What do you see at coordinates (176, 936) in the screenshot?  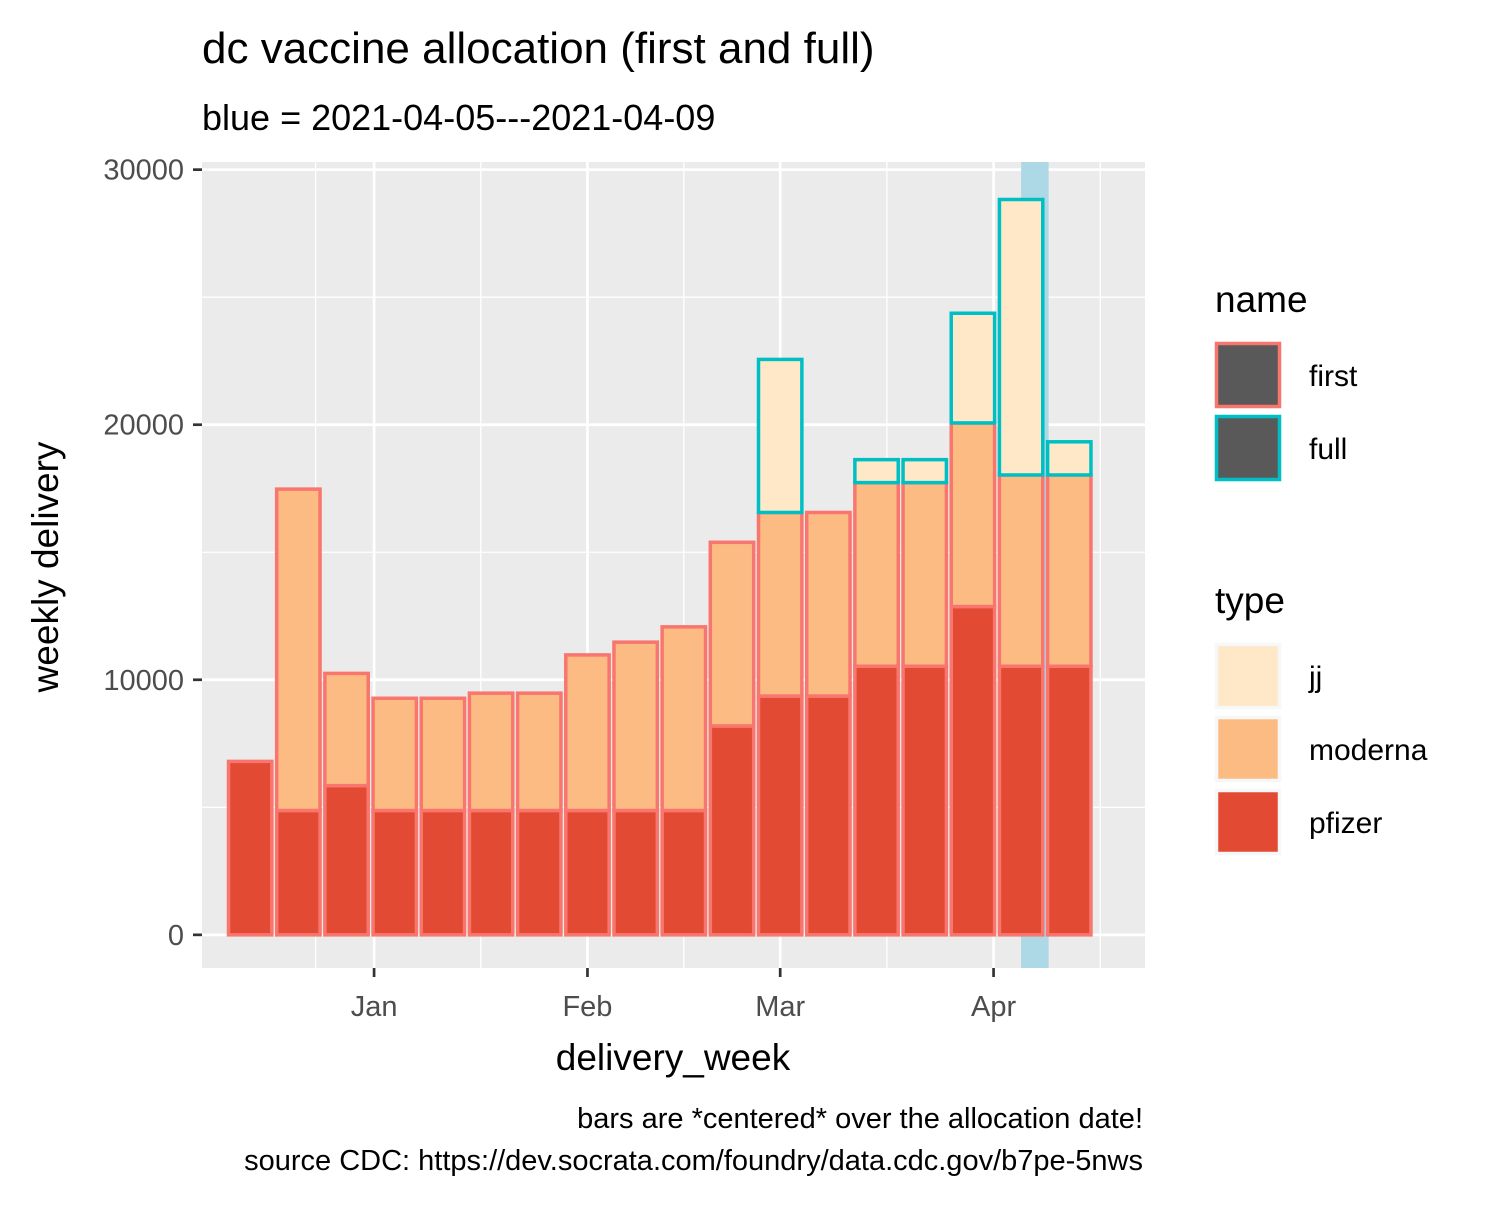 I see `y-tick-label: 0` at bounding box center [176, 936].